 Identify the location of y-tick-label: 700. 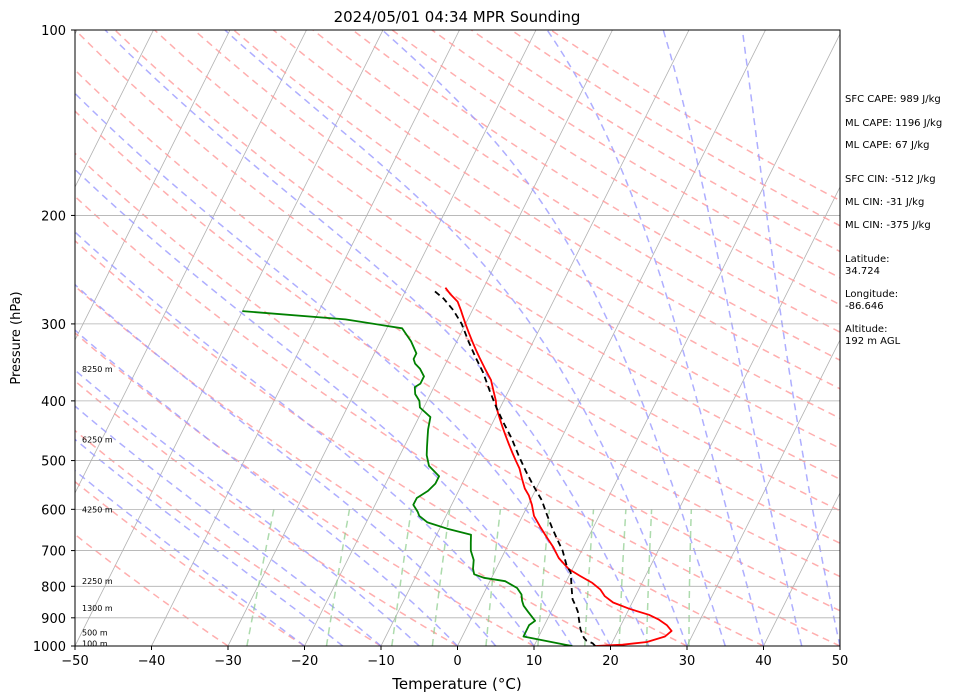
(53, 552).